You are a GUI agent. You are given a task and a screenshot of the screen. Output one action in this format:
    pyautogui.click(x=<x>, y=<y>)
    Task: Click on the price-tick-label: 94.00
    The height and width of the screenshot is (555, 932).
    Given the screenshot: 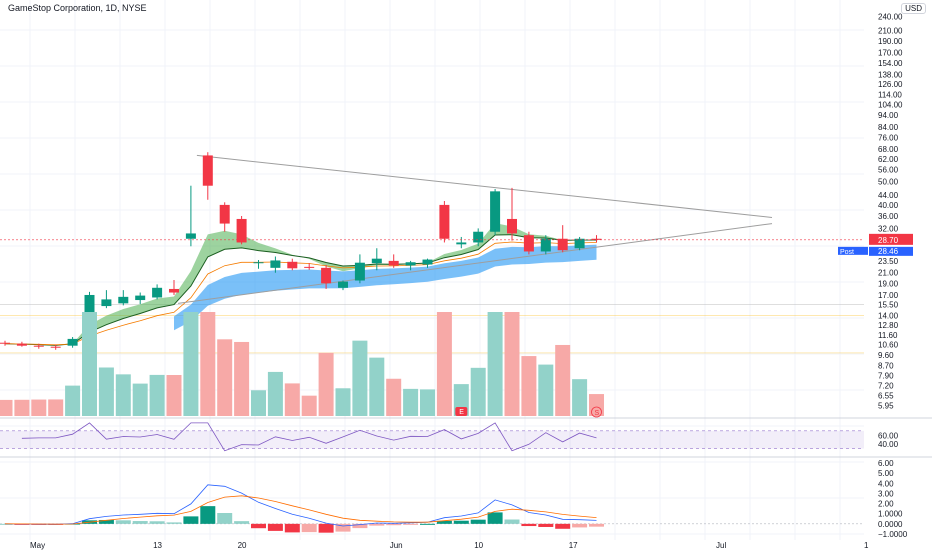 What is the action you would take?
    pyautogui.click(x=888, y=115)
    